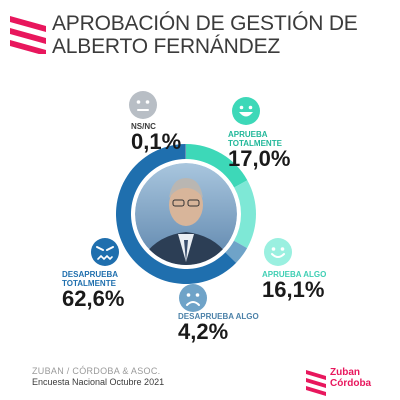  I want to click on label-desaprueba-totalmente-value: 62,6%, so click(93, 298).